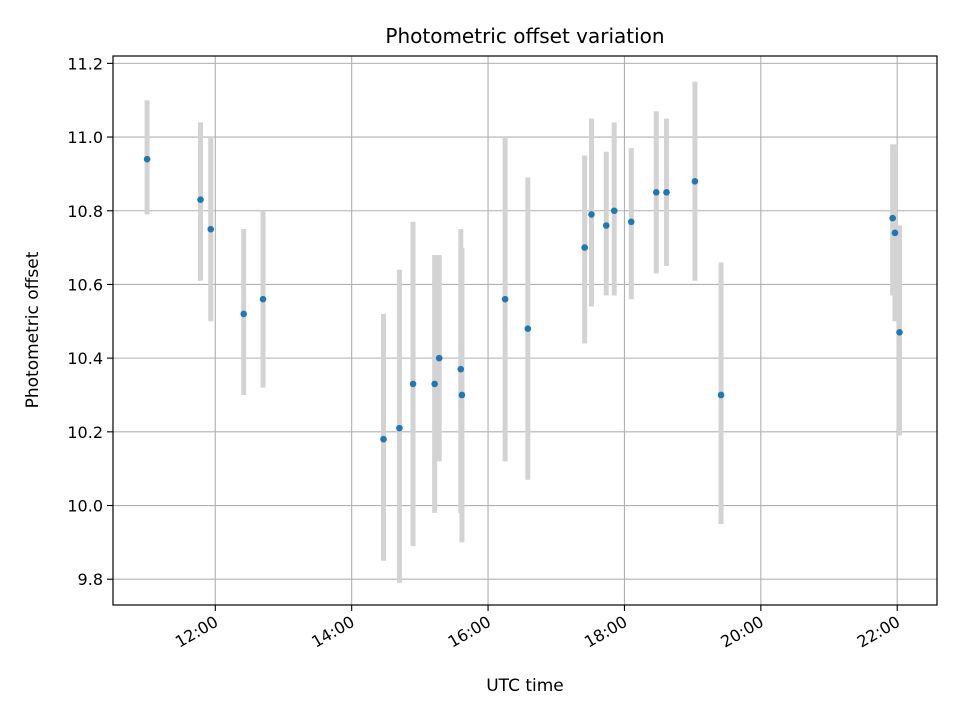 Image resolution: width=960 pixels, height=720 pixels. Describe the element at coordinates (90, 321) in the screenshot. I see `y-axis-ticks: 9.8 10.0 10.2 10.4 10.6 10.8 11.0 11.2` at that location.